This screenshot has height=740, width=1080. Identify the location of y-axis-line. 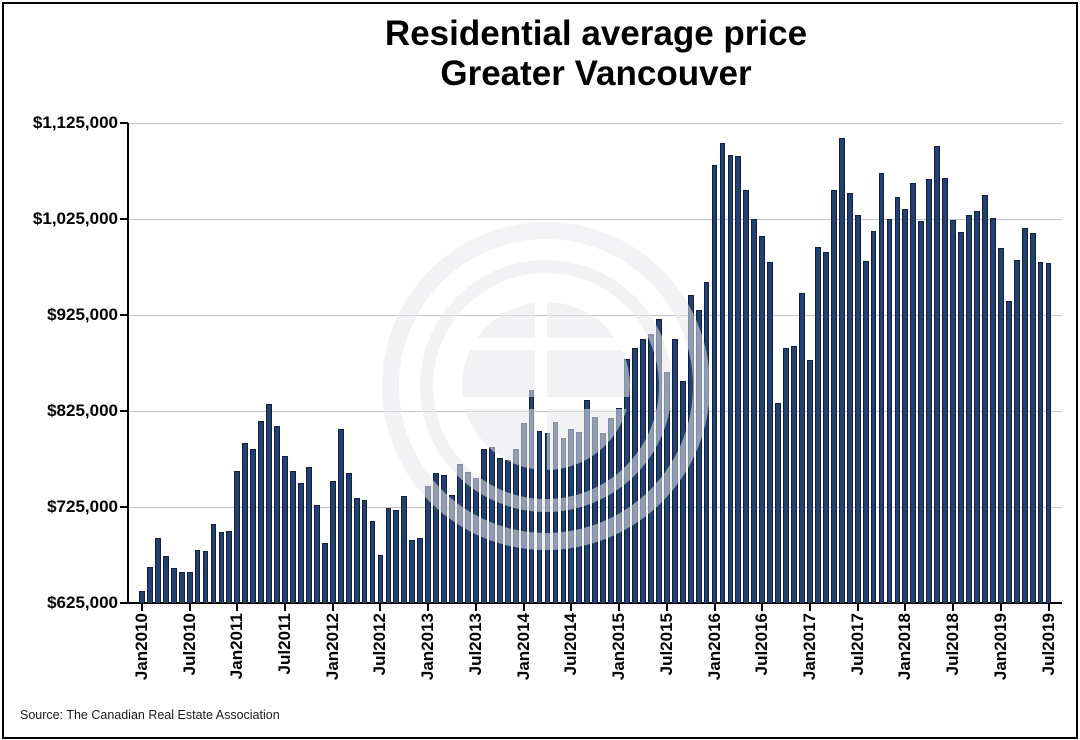
(128, 363).